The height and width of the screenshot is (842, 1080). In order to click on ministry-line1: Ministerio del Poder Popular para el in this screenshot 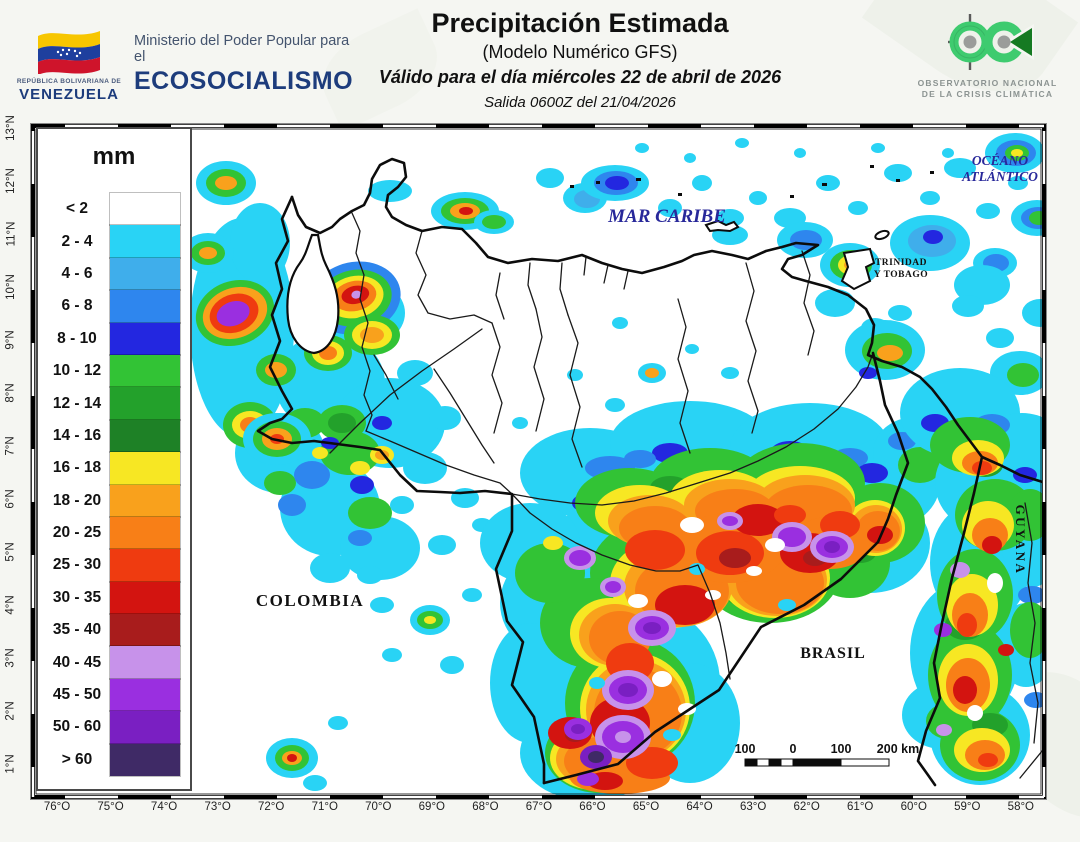, I will do `click(242, 48)`.